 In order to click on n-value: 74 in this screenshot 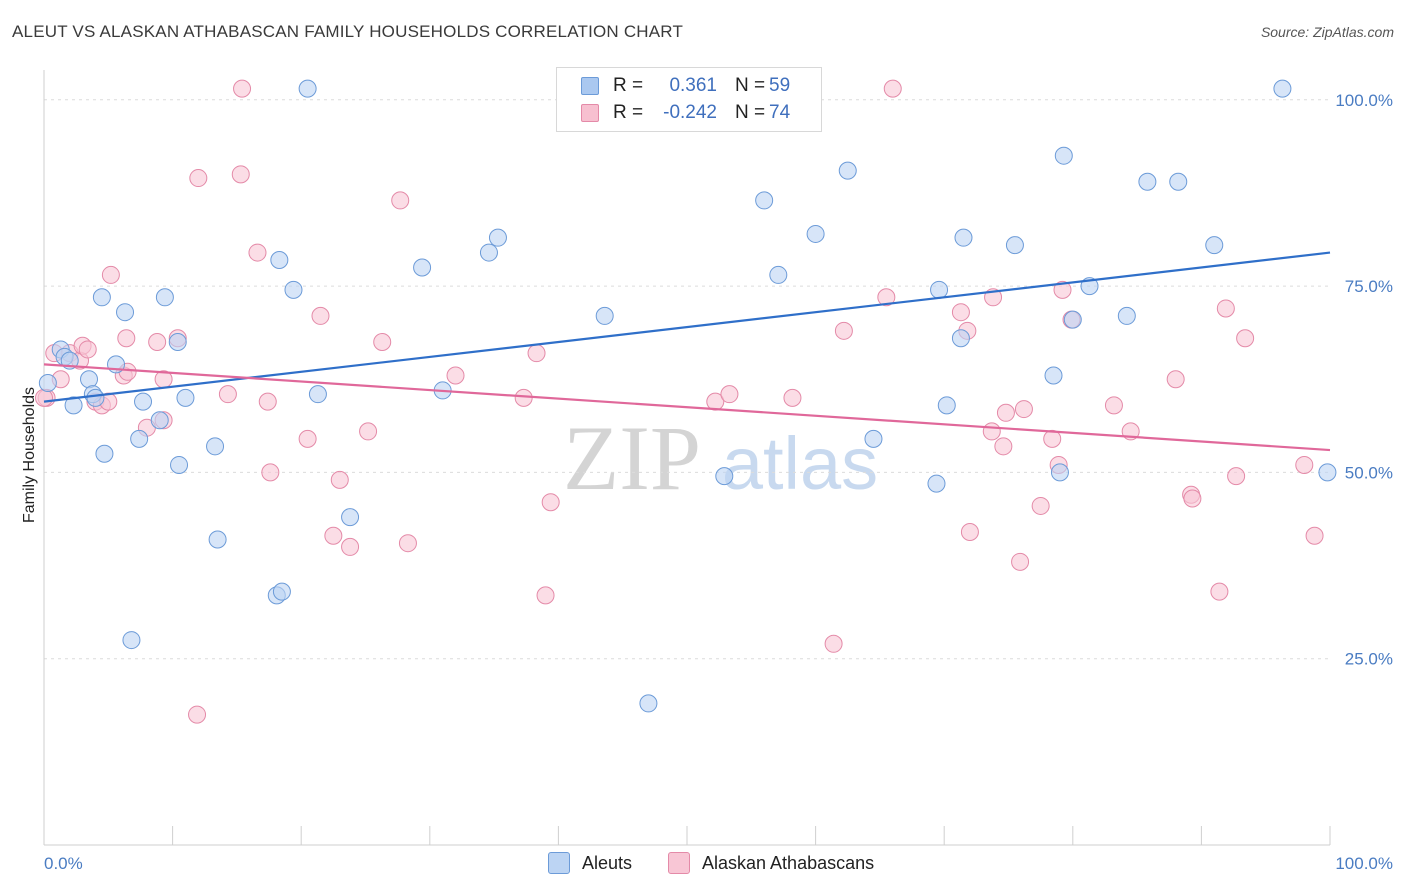, I will do `click(780, 112)`.